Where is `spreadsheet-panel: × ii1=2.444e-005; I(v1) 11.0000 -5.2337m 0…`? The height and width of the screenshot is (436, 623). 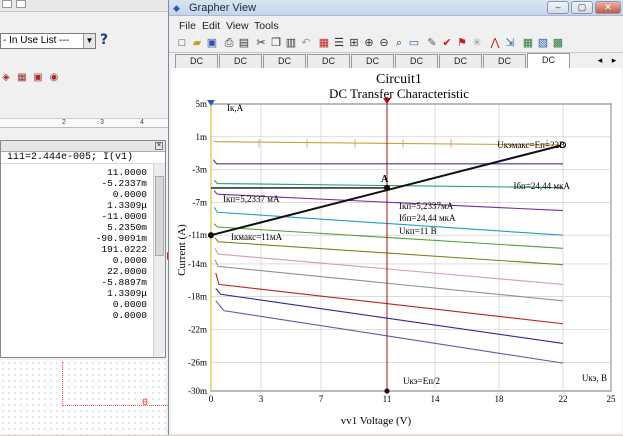 spreadsheet-panel: × ii1=2.444e-005; I(v1) 11.0000 -5.2337m 0… is located at coordinates (83, 249).